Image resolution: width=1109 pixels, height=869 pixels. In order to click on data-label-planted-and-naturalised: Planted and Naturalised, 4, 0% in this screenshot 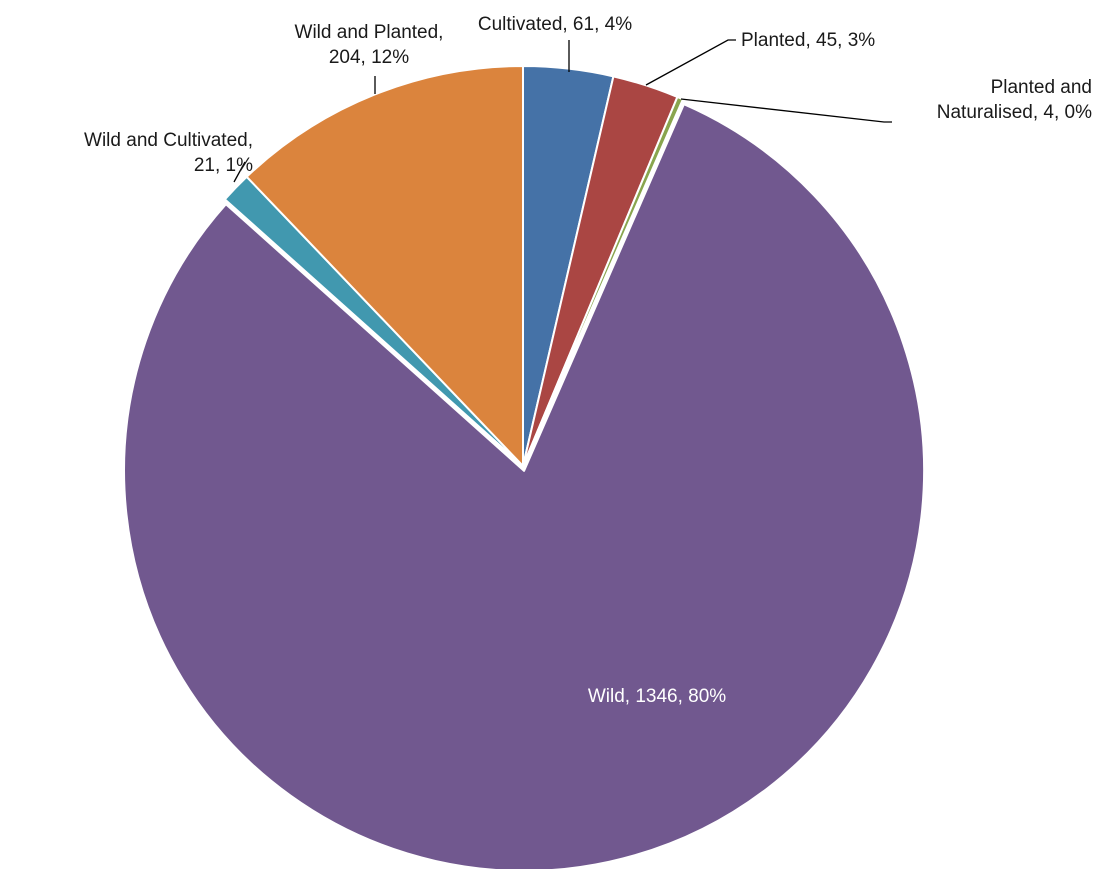, I will do `click(1014, 100)`.